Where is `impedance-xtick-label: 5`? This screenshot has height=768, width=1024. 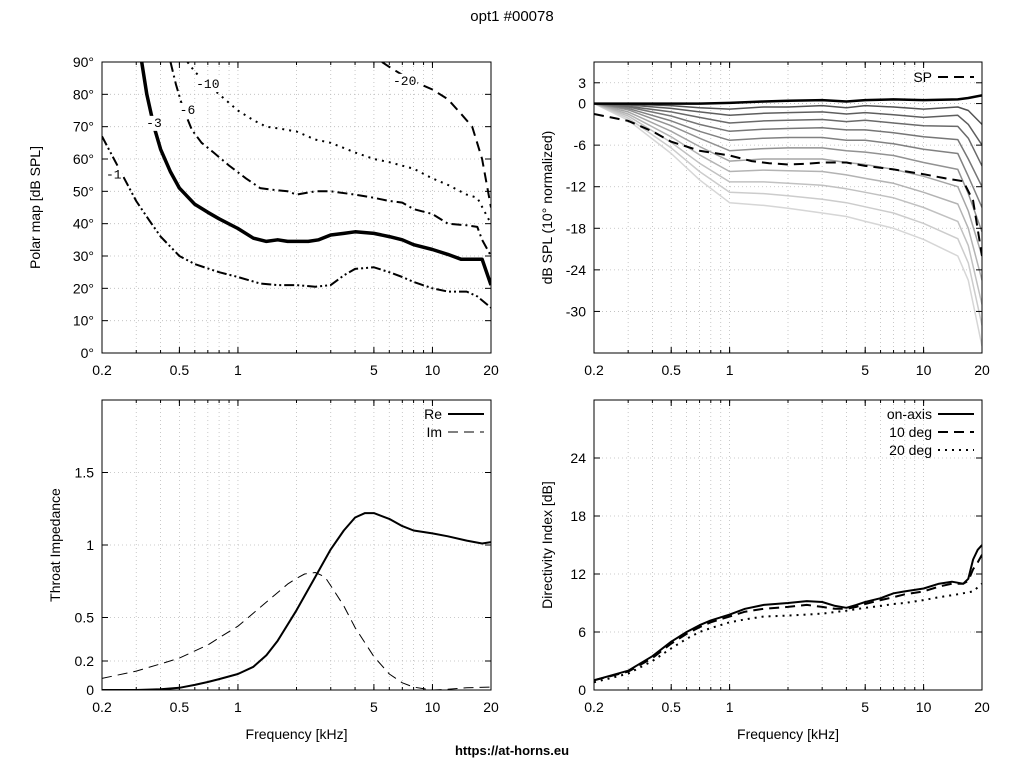 impedance-xtick-label: 5 is located at coordinates (374, 707).